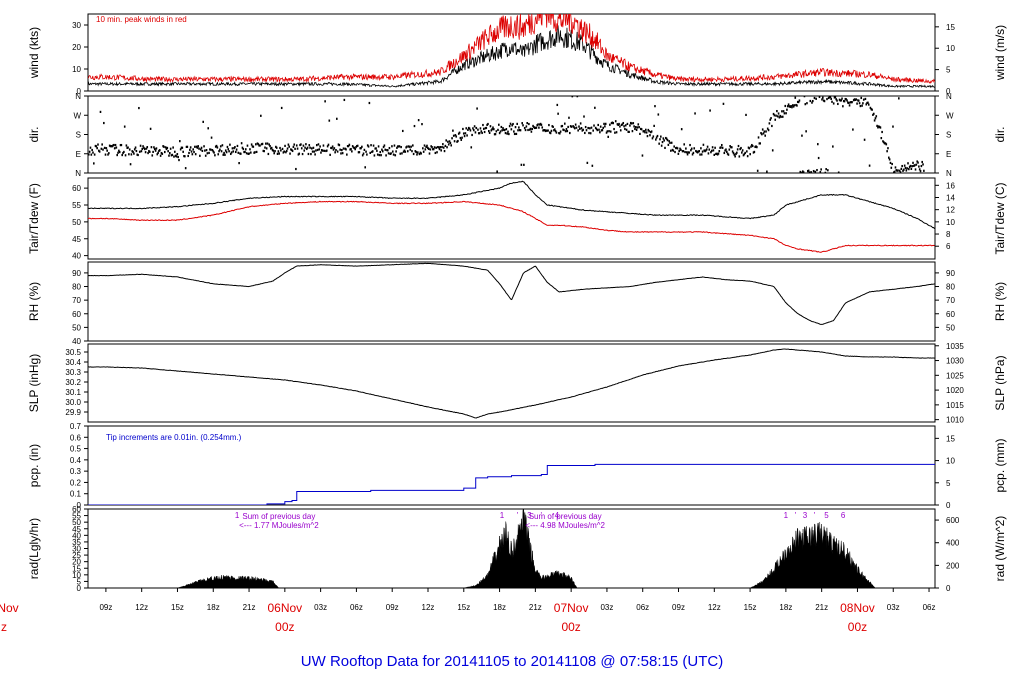 The width and height of the screenshot is (1024, 700). I want to click on x-tick-label: 18z, so click(499, 607).